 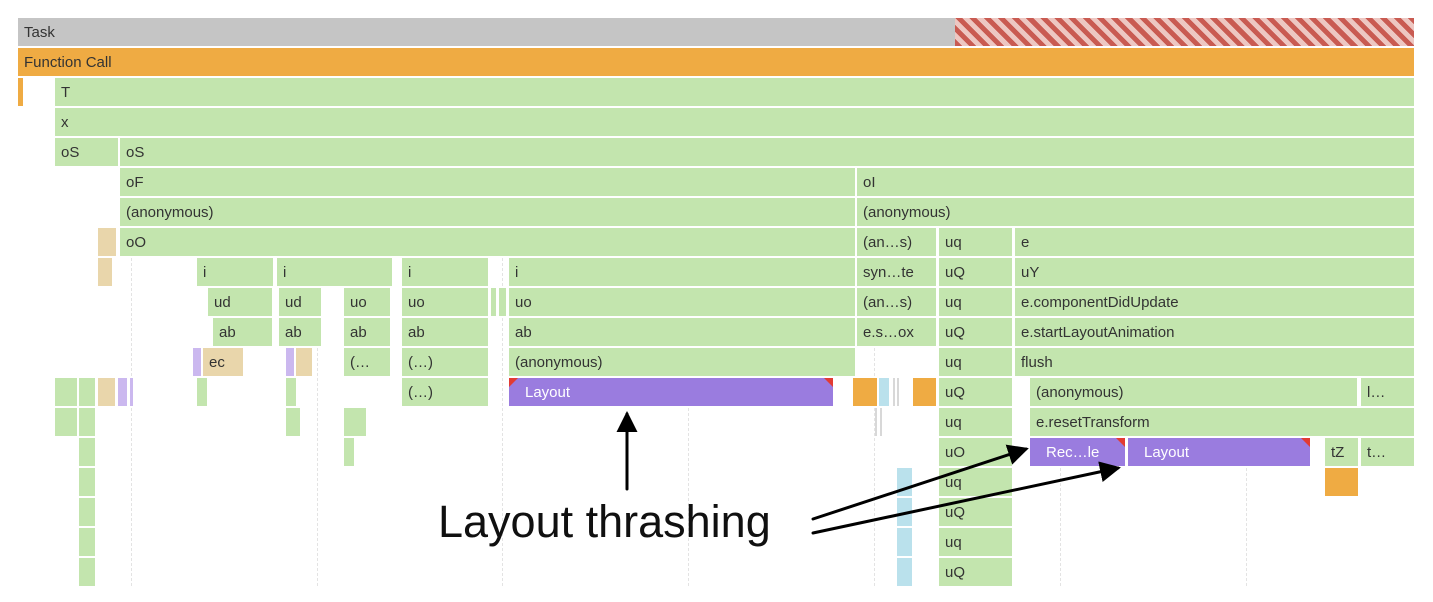 I want to click on script-call-bar: uO, so click(x=975, y=452).